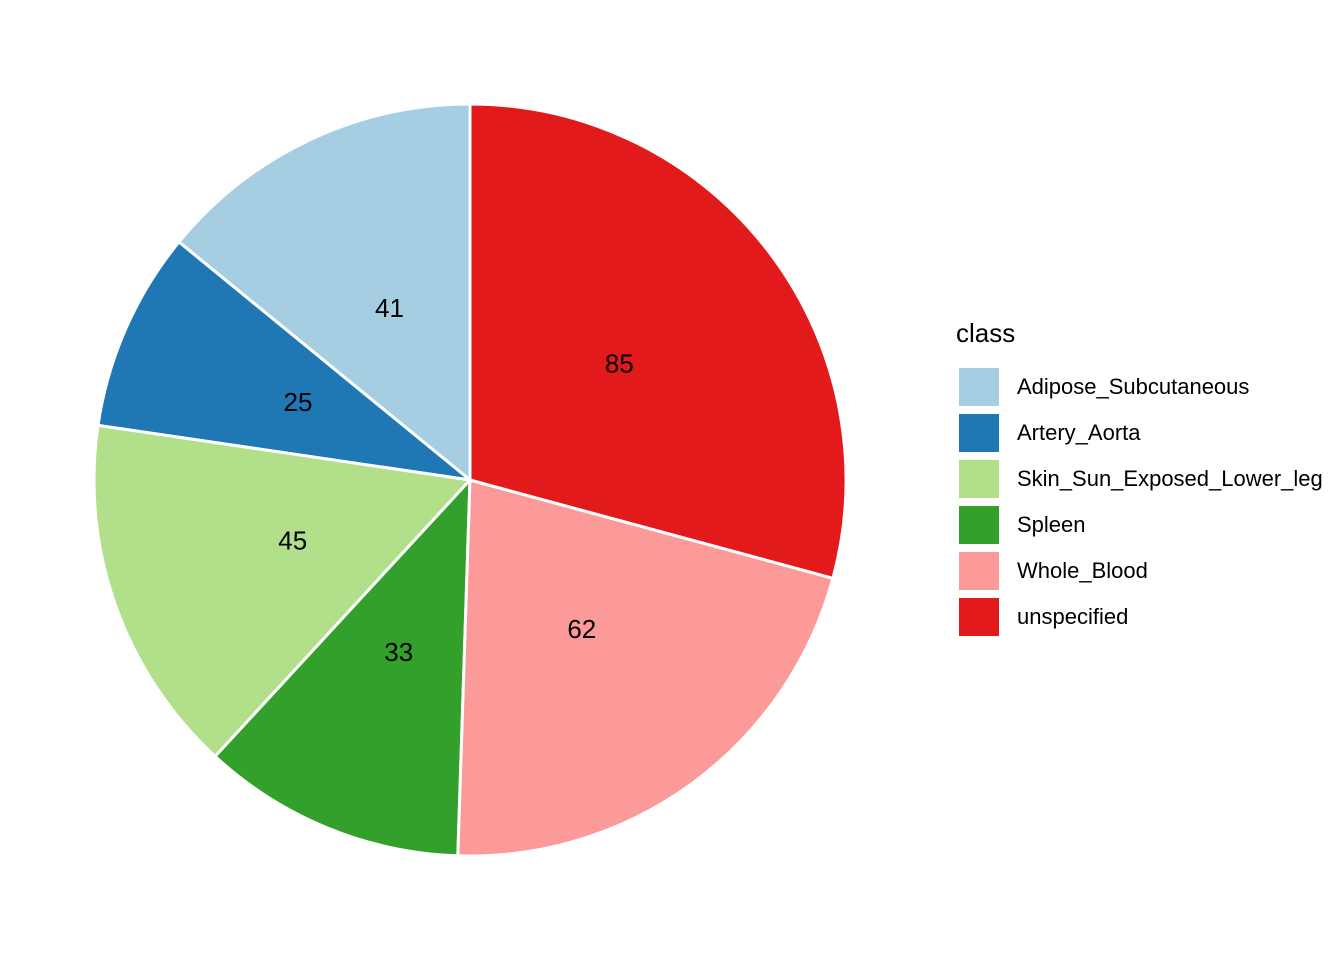  I want to click on legend-label: unspecified, so click(1072, 616).